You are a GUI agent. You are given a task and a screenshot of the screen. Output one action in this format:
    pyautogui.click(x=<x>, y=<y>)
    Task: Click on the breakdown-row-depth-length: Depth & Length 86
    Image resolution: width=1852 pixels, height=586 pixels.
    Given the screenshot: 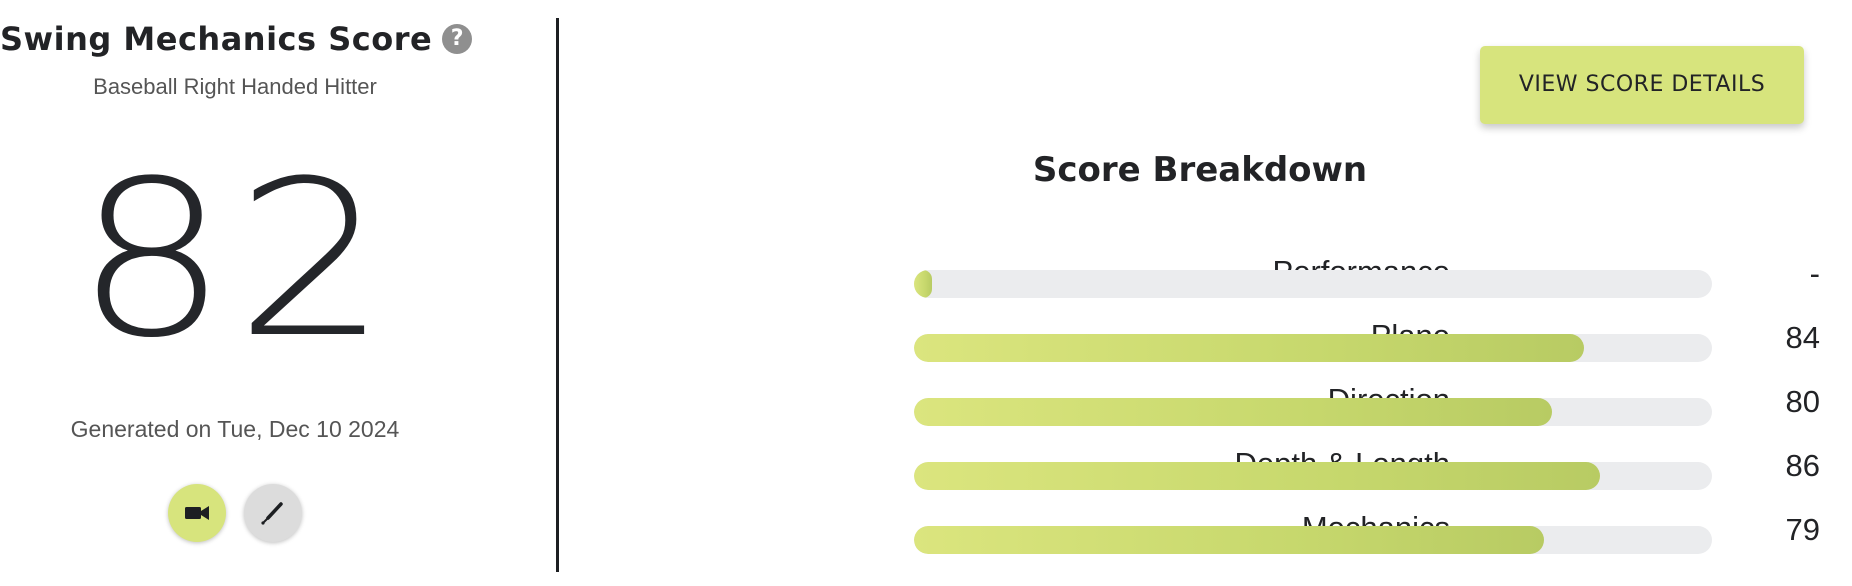 What is the action you would take?
    pyautogui.click(x=1215, y=474)
    